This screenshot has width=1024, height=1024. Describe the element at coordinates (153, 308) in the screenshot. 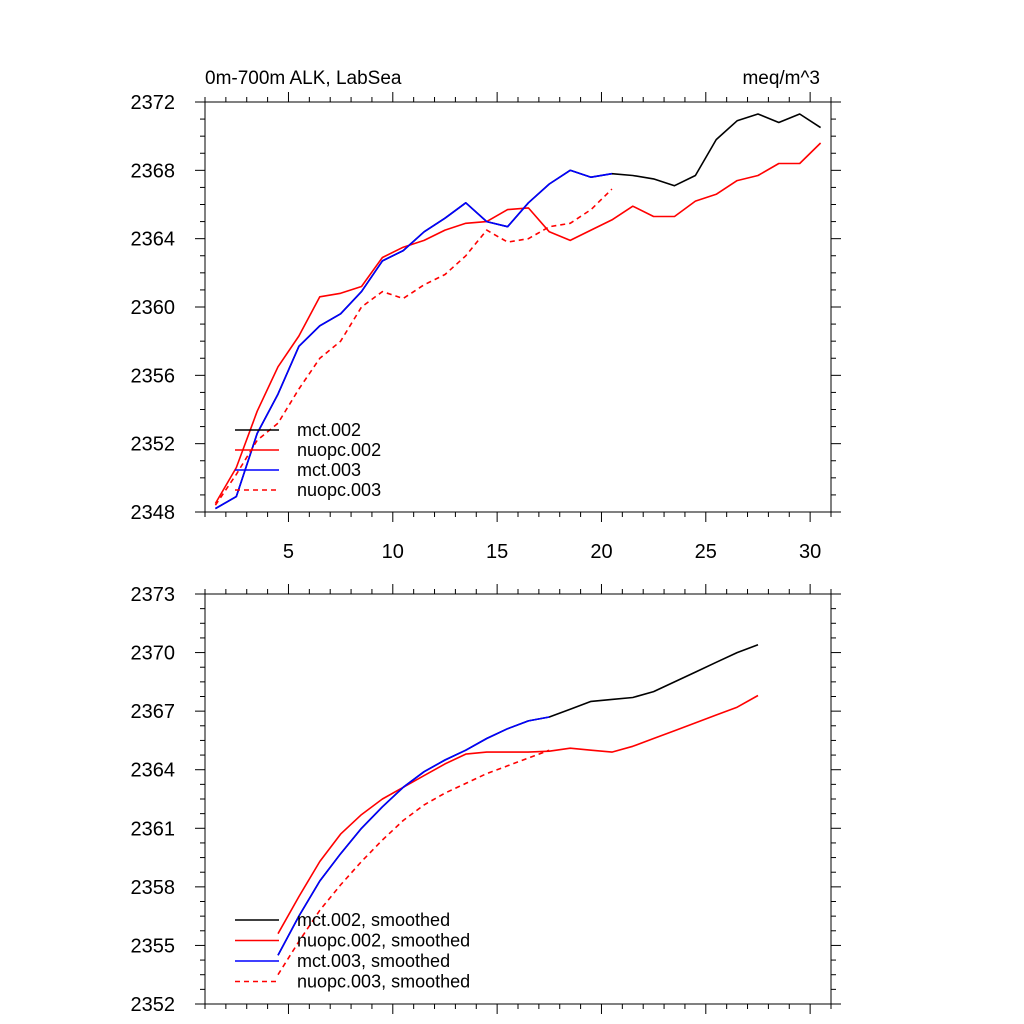

I see `y-tick-label: 2360` at that location.